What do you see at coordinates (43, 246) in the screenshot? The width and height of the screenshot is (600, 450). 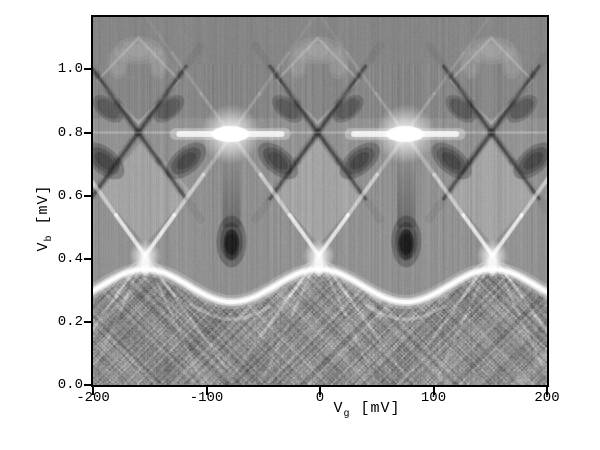 I see `y-axis-symbol: V` at bounding box center [43, 246].